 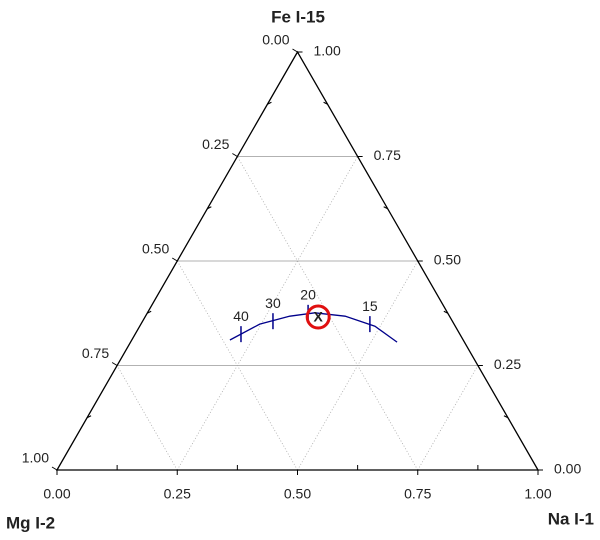 I want to click on na-tick-label: 0.00, so click(x=56, y=494).